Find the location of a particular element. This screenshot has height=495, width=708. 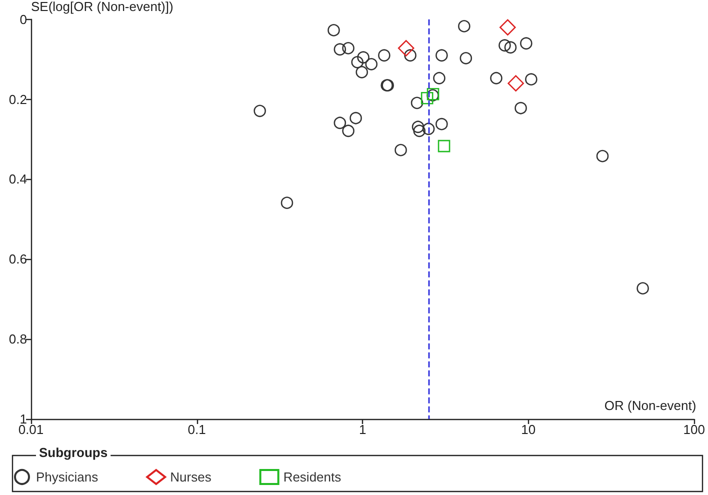

y-tick-label: 0.2 is located at coordinates (17, 99).